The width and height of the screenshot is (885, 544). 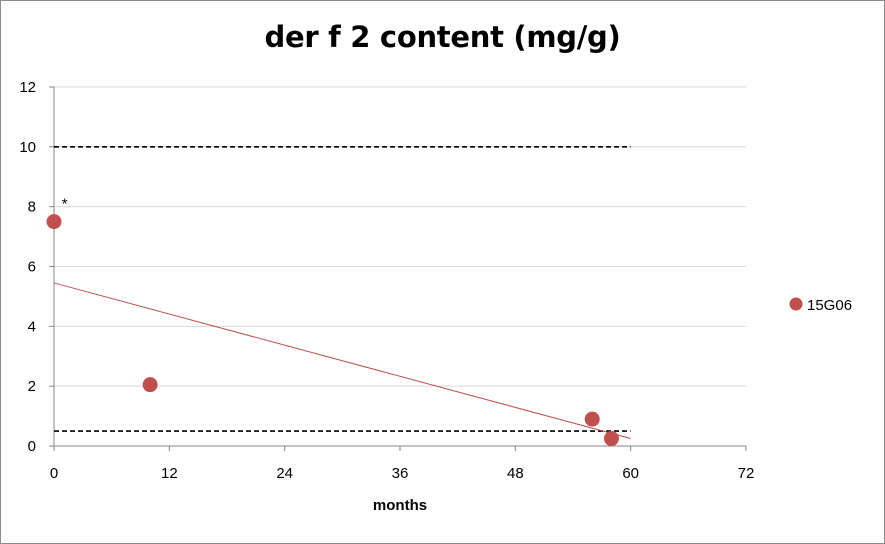 I want to click on y-tick-label-6: 6, so click(x=32, y=267).